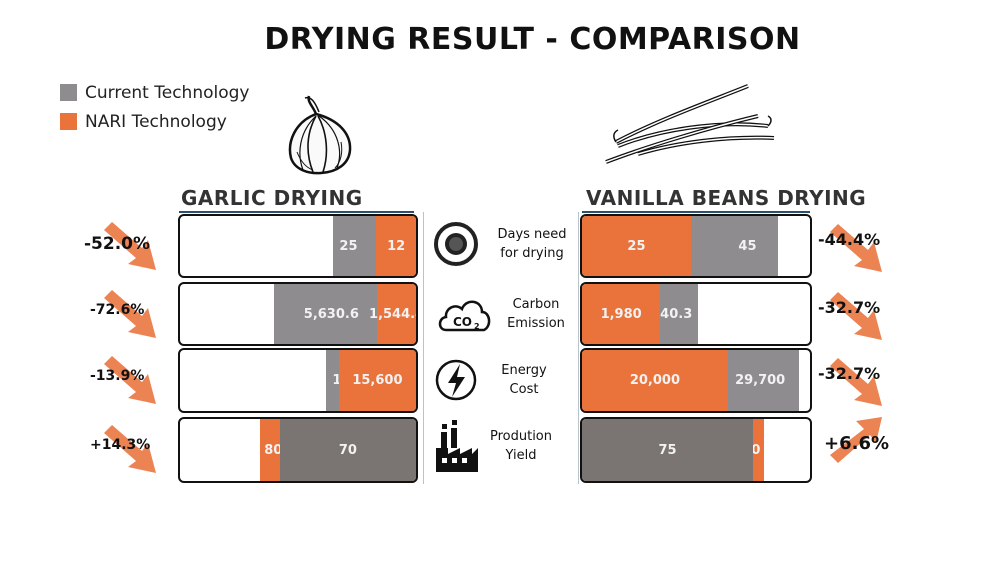 The width and height of the screenshot is (1001, 563). What do you see at coordinates (536, 314) in the screenshot?
I see `metric-carbon-label: Carbon Emission` at bounding box center [536, 314].